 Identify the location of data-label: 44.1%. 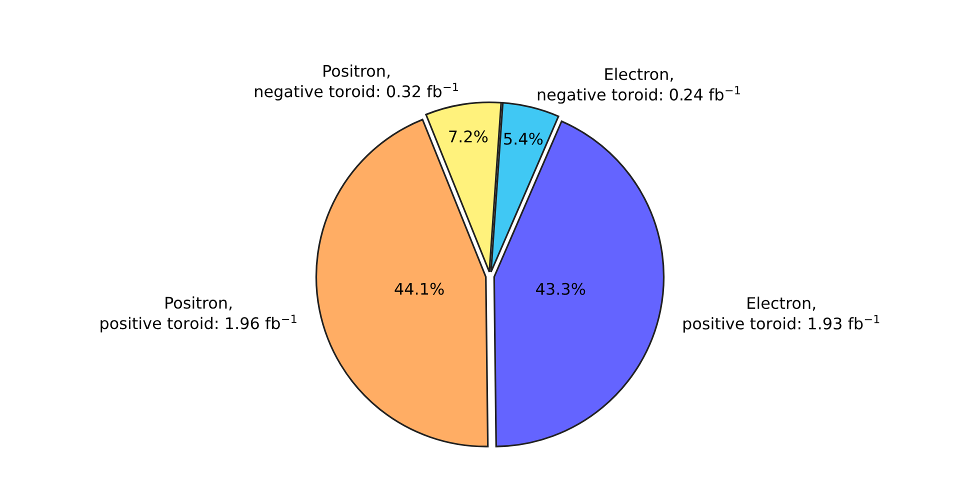
(419, 288).